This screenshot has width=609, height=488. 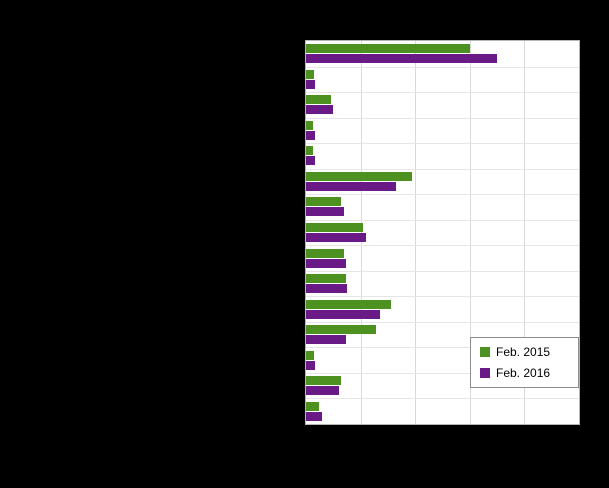 What do you see at coordinates (485, 373) in the screenshot?
I see `legend-swatch-feb-2016` at bounding box center [485, 373].